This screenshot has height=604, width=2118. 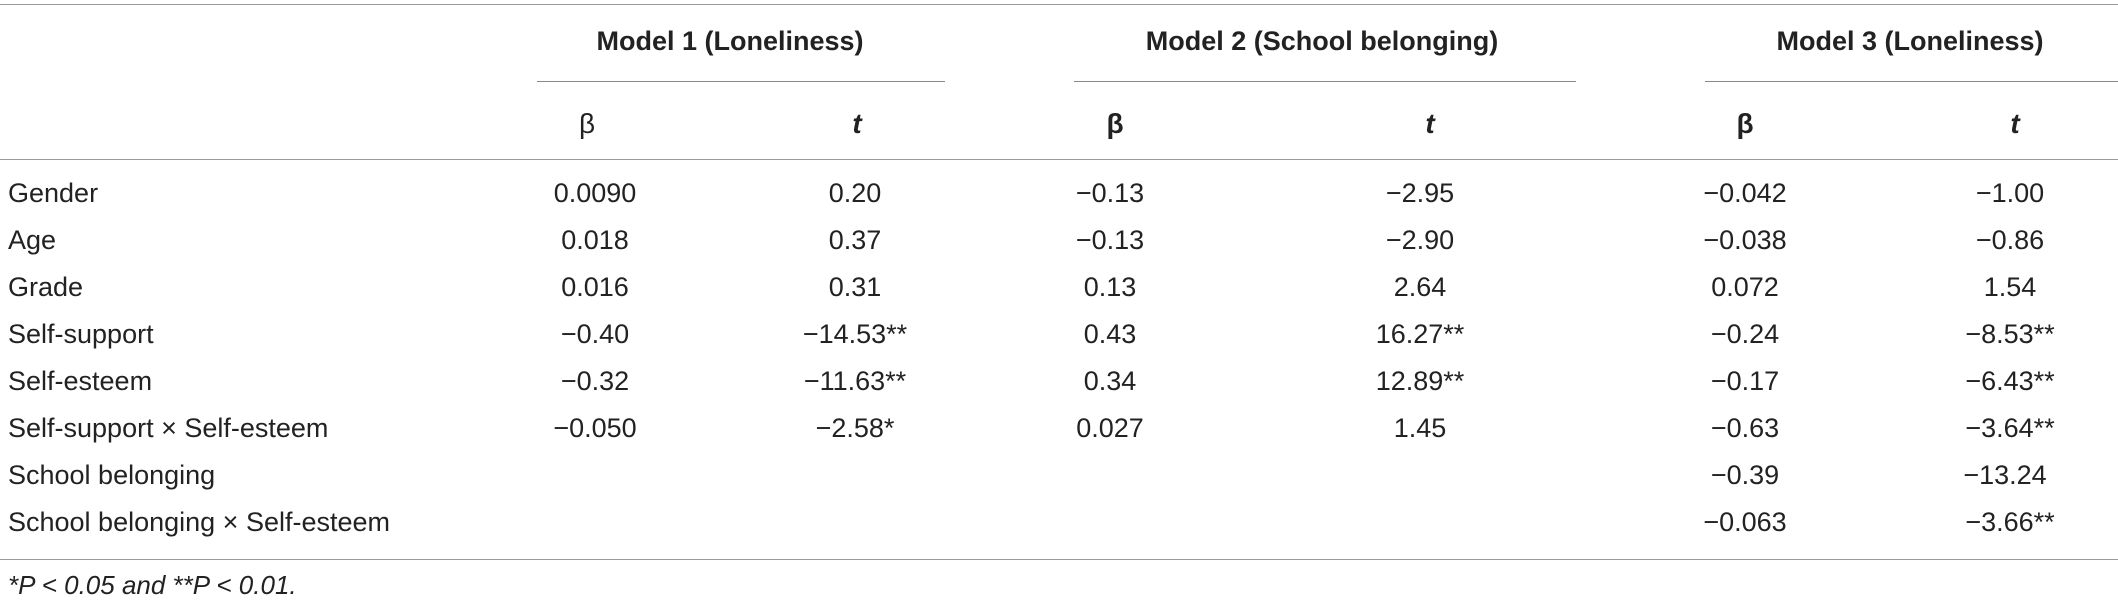 I want to click on m2-beta-header: β, so click(x=1115, y=123).